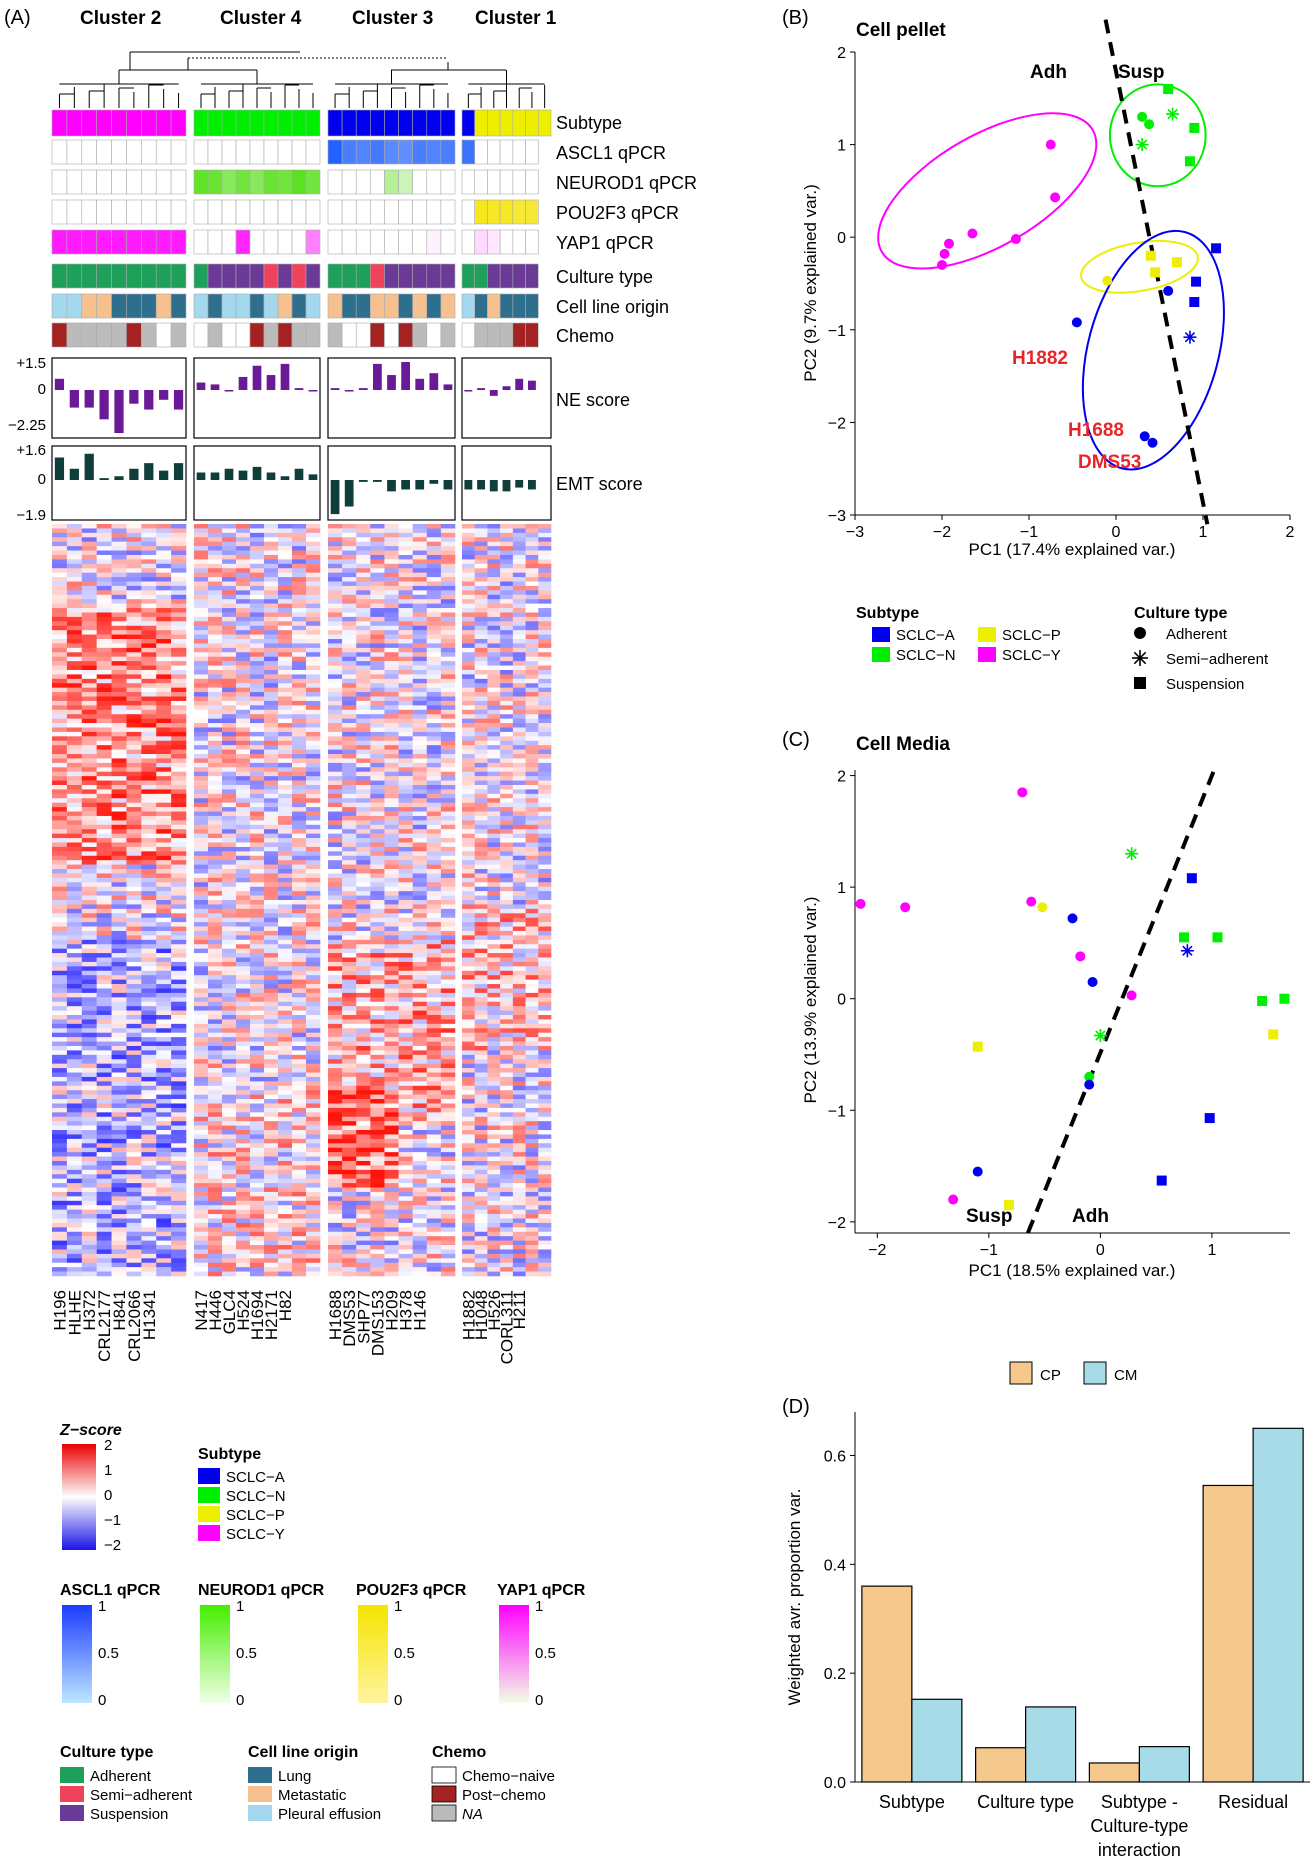  Describe the element at coordinates (299, 182) in the screenshot. I see `neurod1-cell` at that location.